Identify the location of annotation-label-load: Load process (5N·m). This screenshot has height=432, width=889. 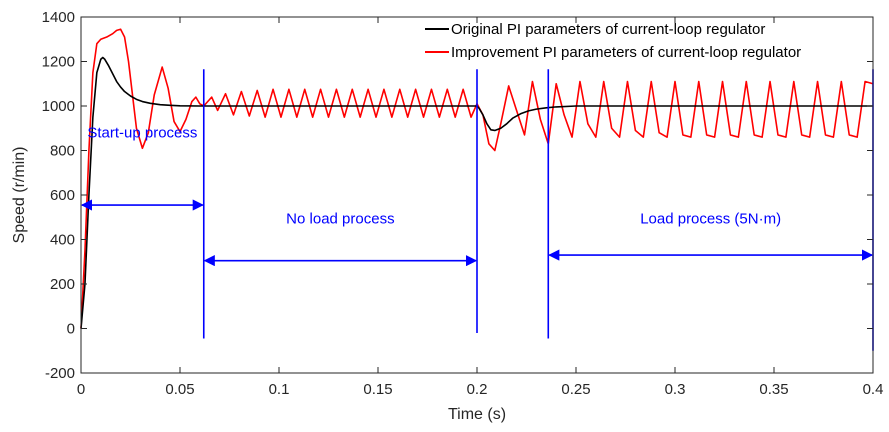
(710, 218).